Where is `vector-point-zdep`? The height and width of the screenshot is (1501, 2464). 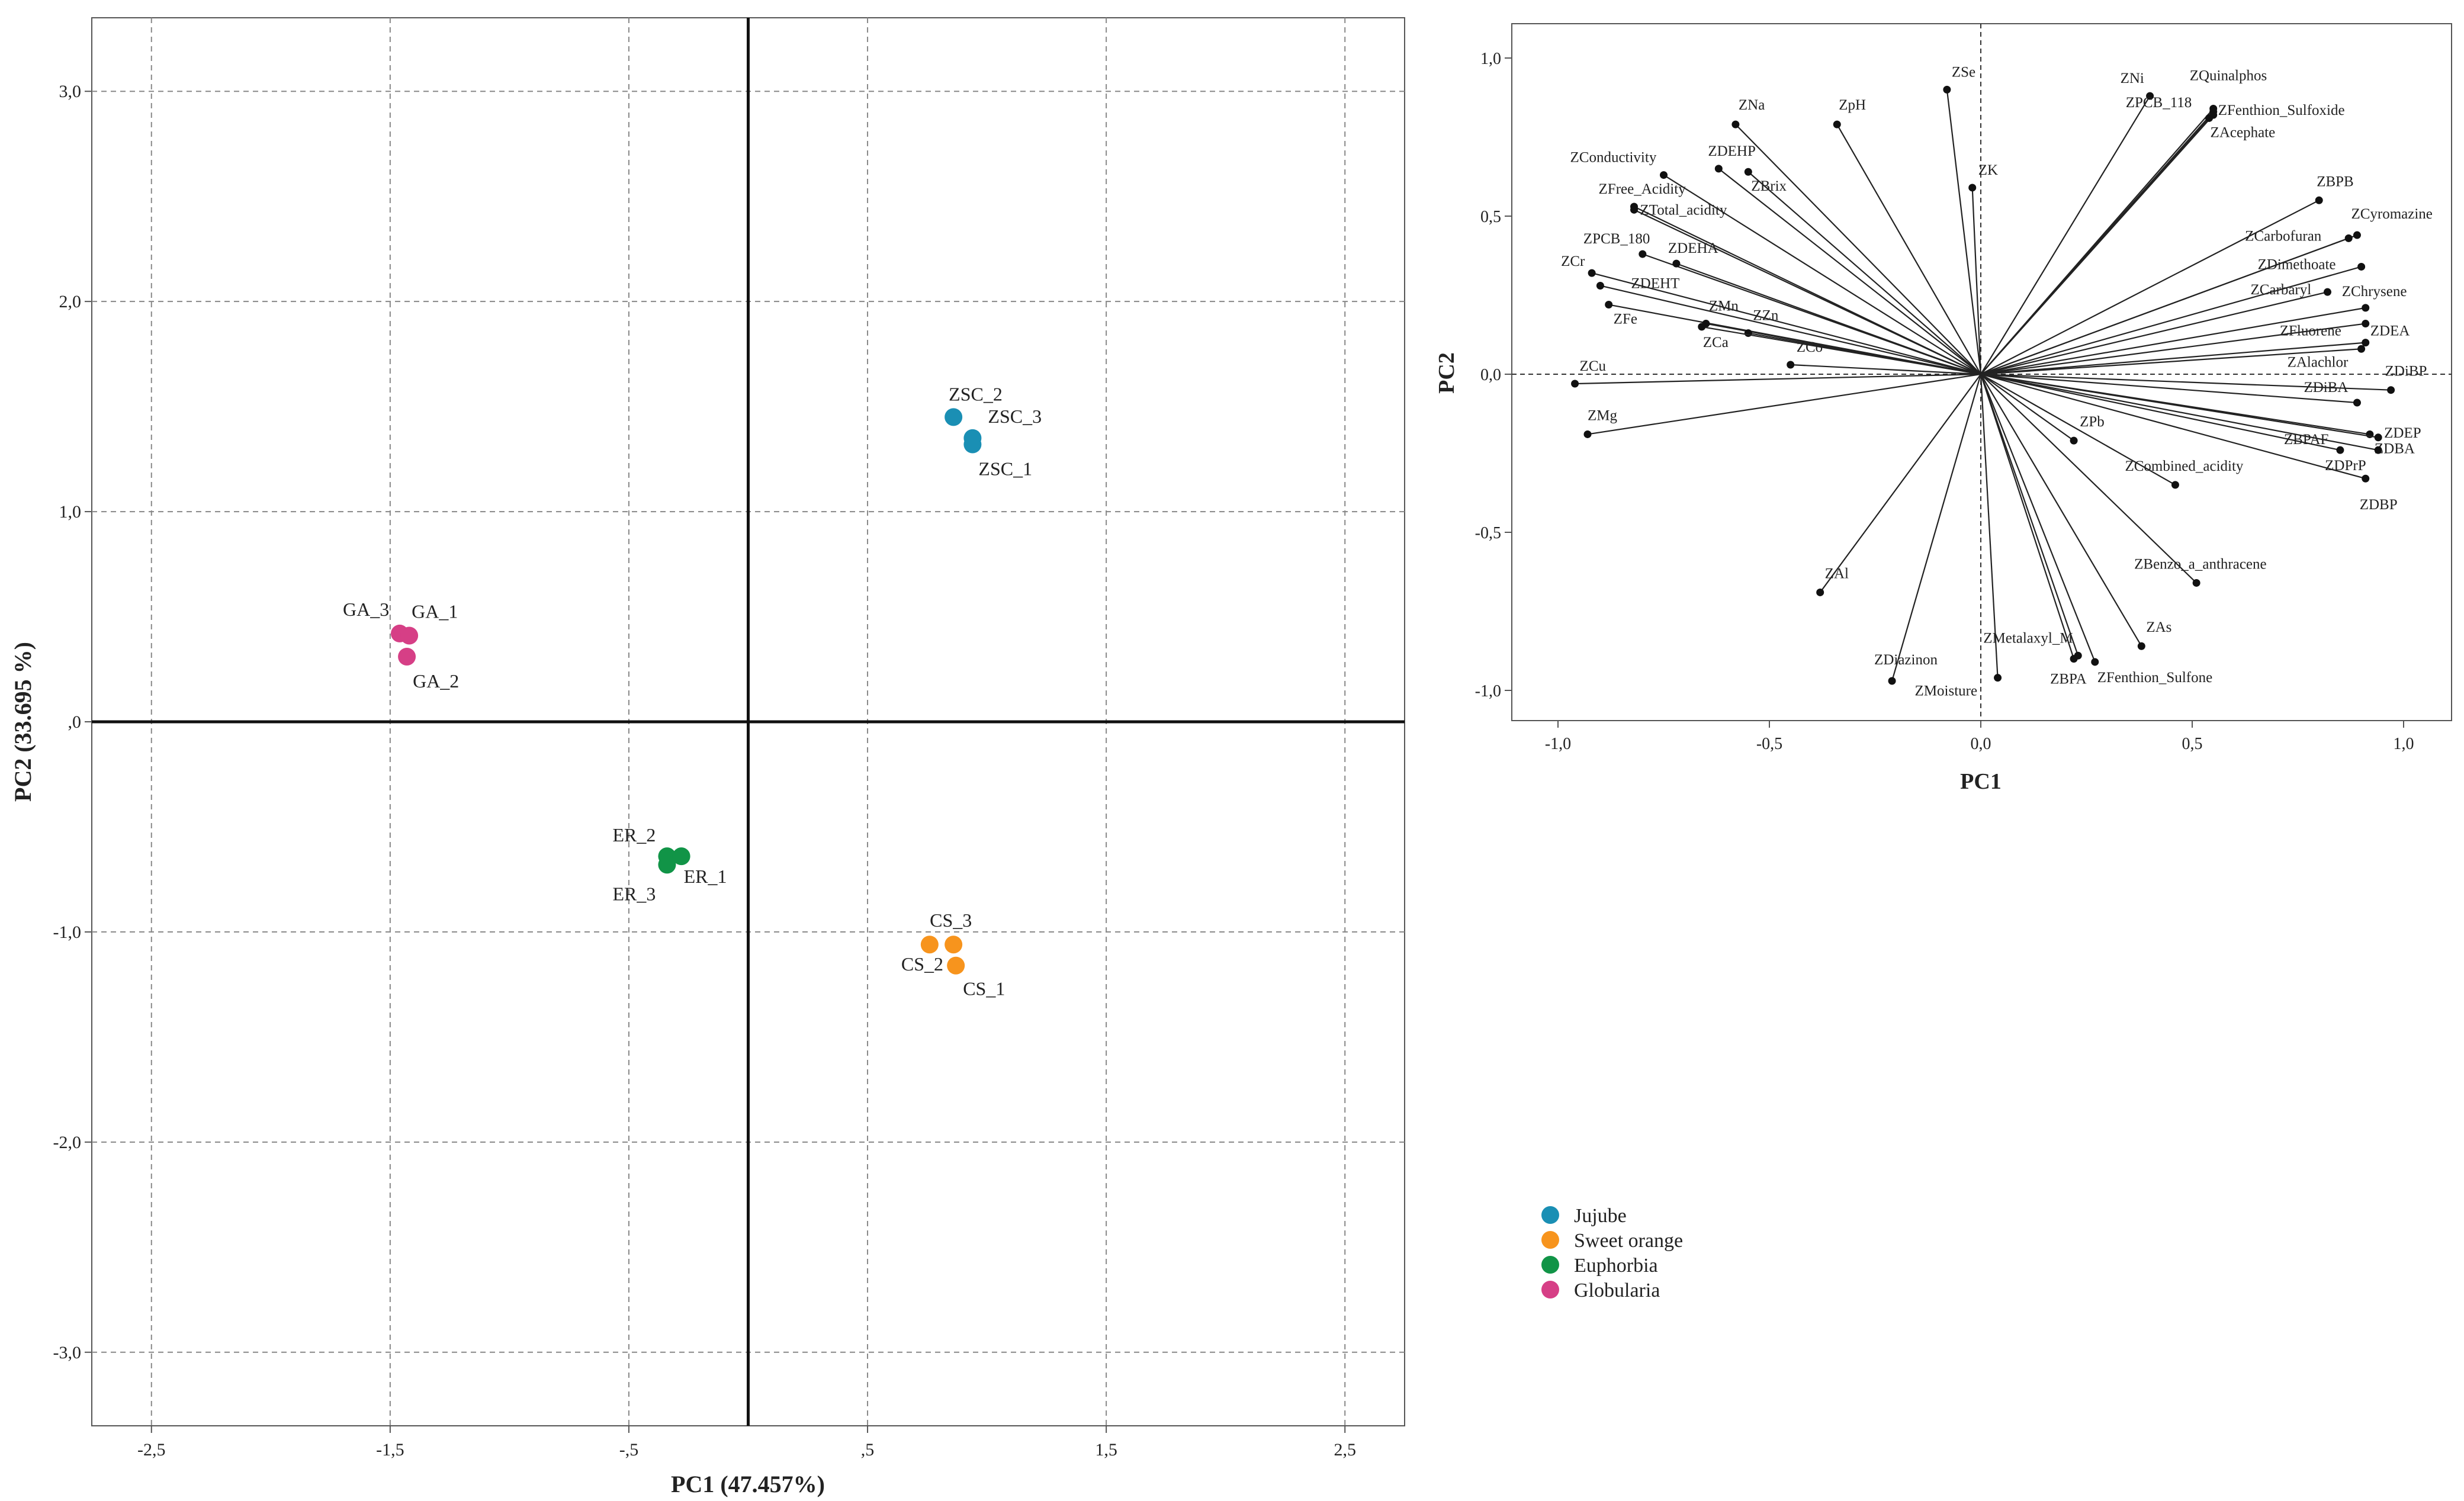
vector-point-zdep is located at coordinates (2378, 437).